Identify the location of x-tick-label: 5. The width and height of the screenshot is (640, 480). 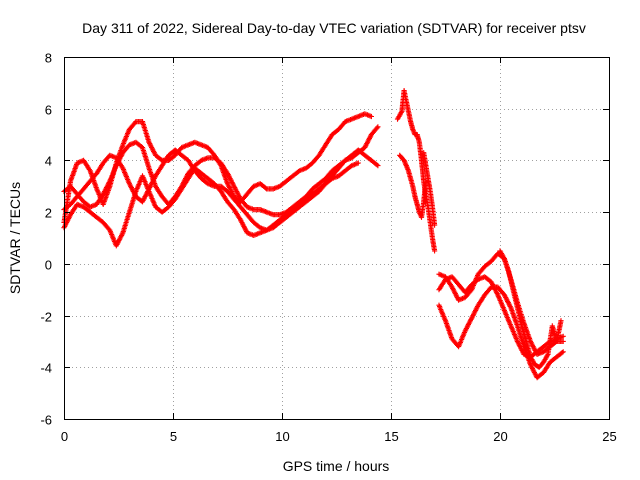
(173, 436).